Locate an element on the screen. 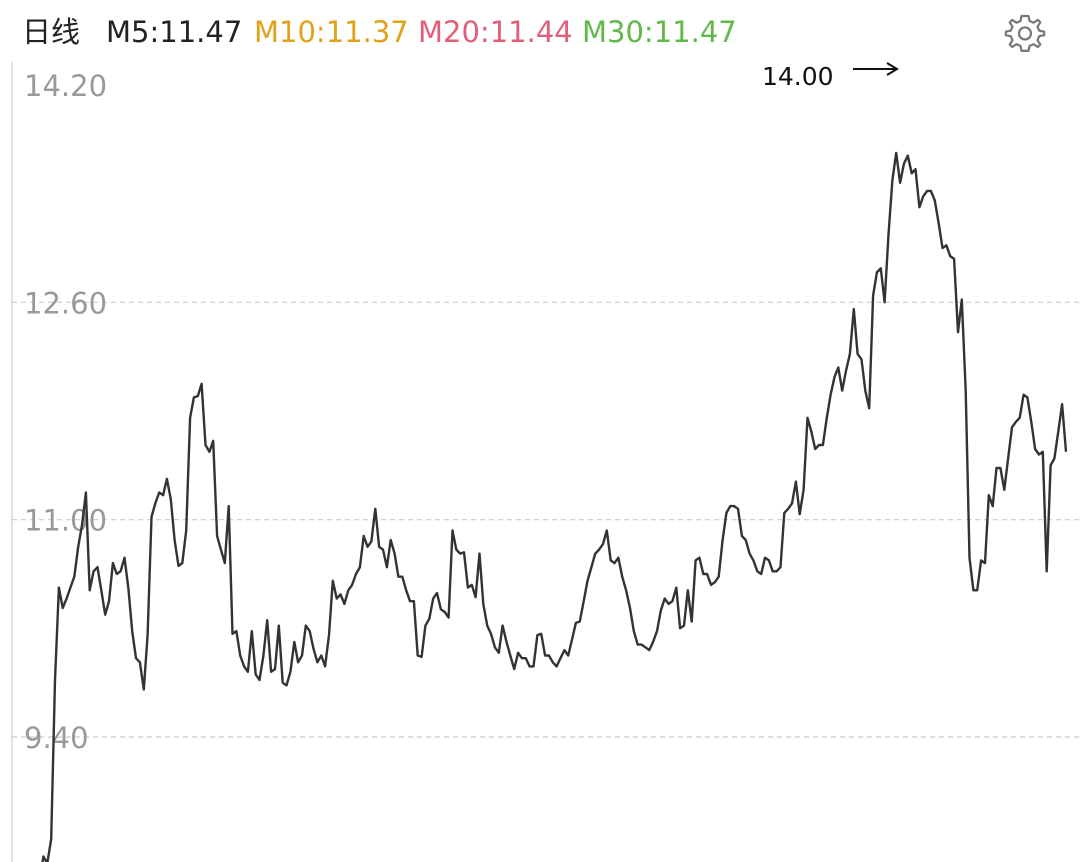  ma5-label: M5:11.47 is located at coordinates (174, 32).